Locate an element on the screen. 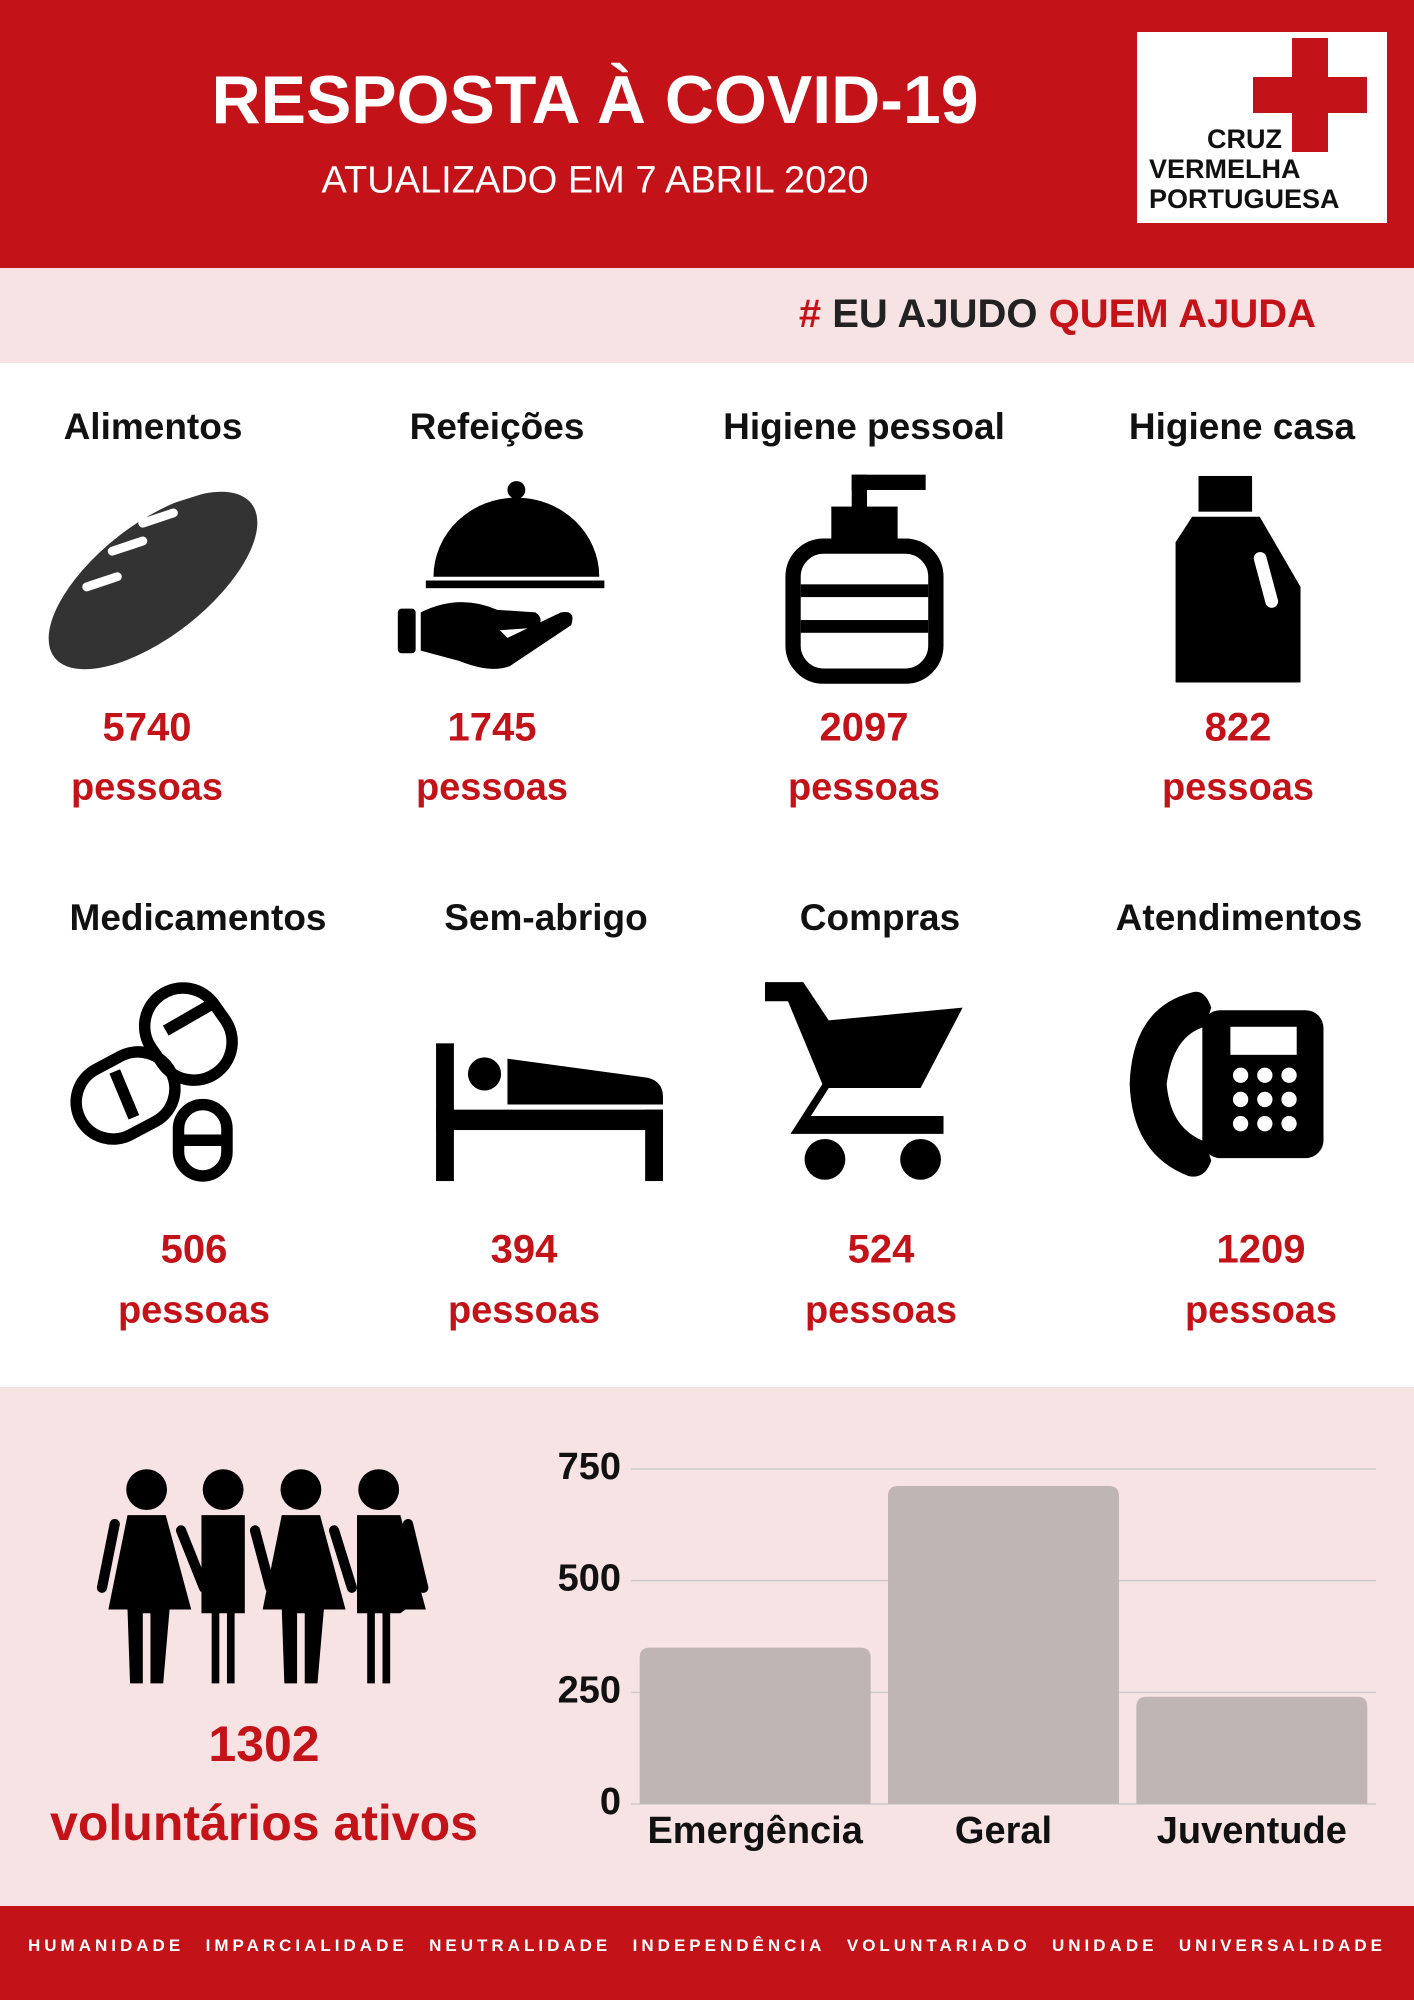 The height and width of the screenshot is (2000, 1414). logo: CRUZ VERMELHA PORTUGUESA is located at coordinates (1262, 127).